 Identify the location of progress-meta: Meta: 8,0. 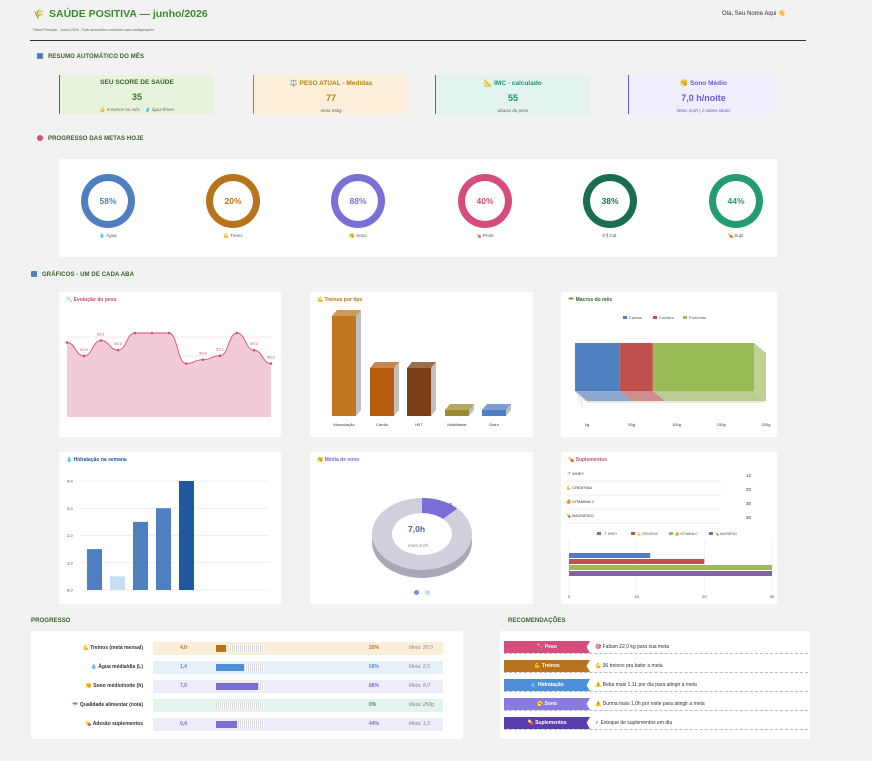
(419, 686).